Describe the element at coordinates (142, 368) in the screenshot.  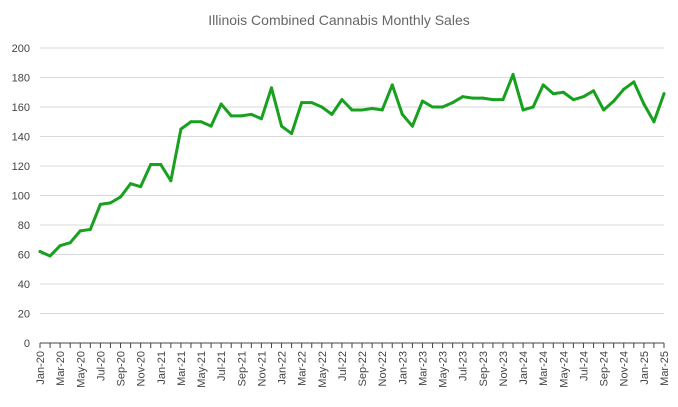
I see `x-tick-label: Nov-20` at that location.